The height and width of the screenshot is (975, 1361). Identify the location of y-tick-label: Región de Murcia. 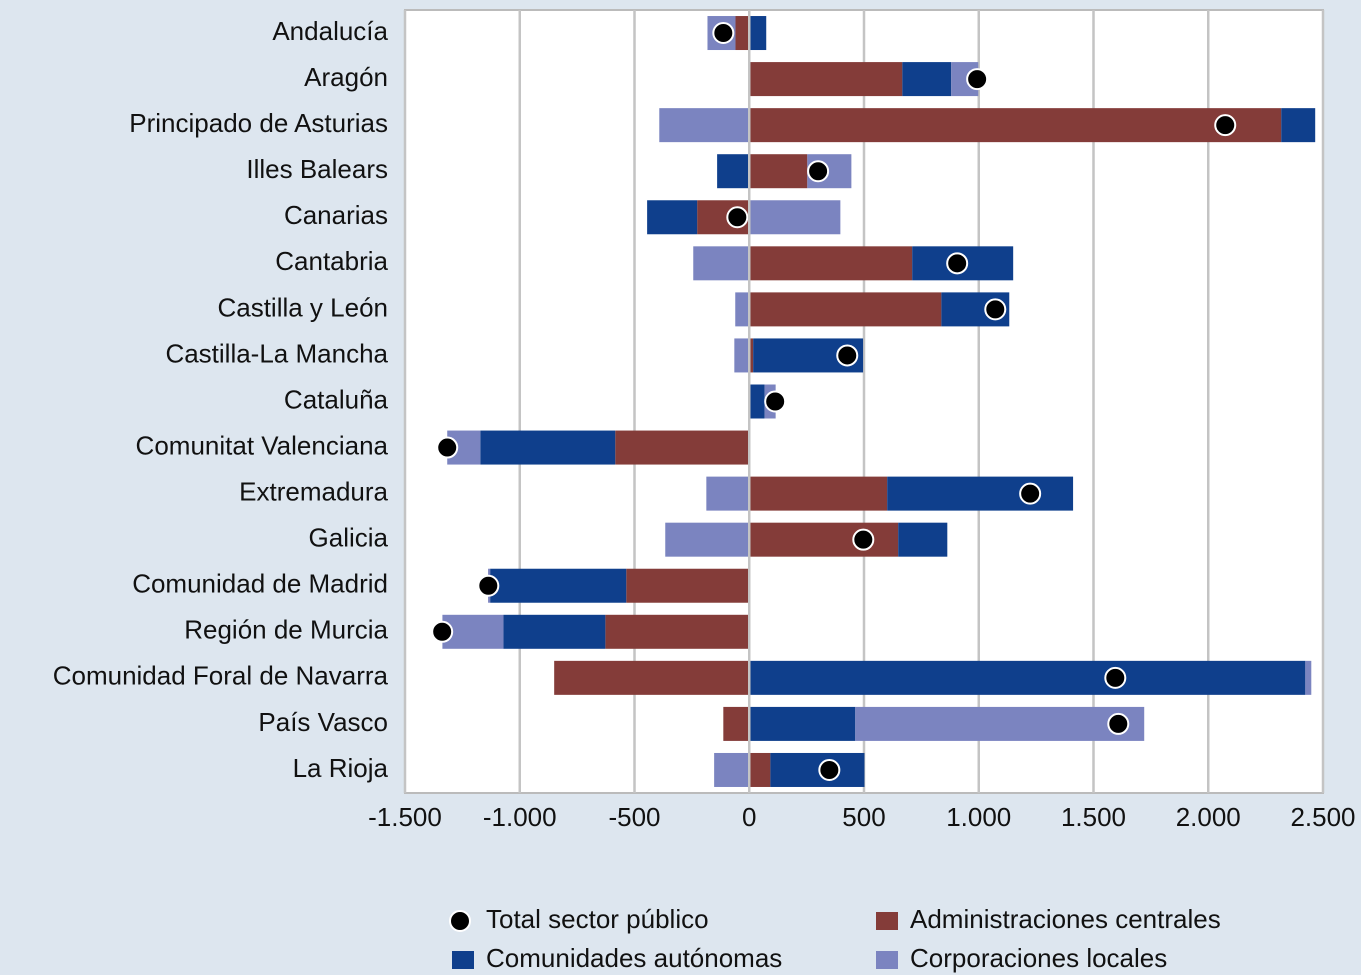
(286, 630).